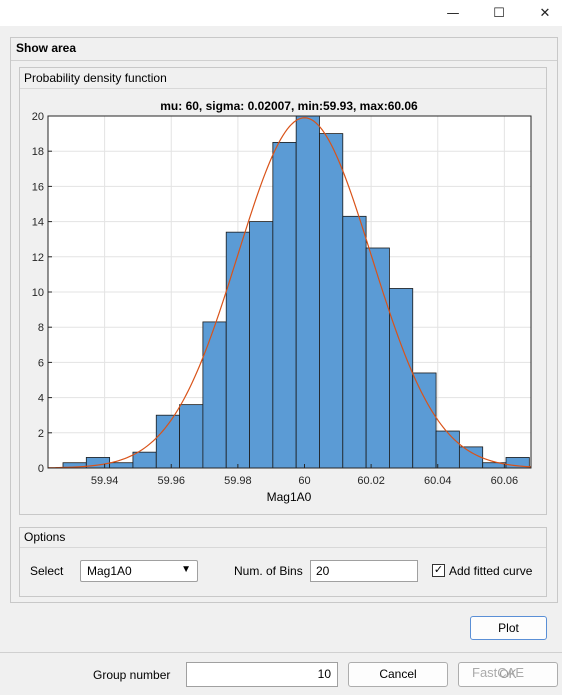  I want to click on y-tick-label: 20, so click(38, 117).